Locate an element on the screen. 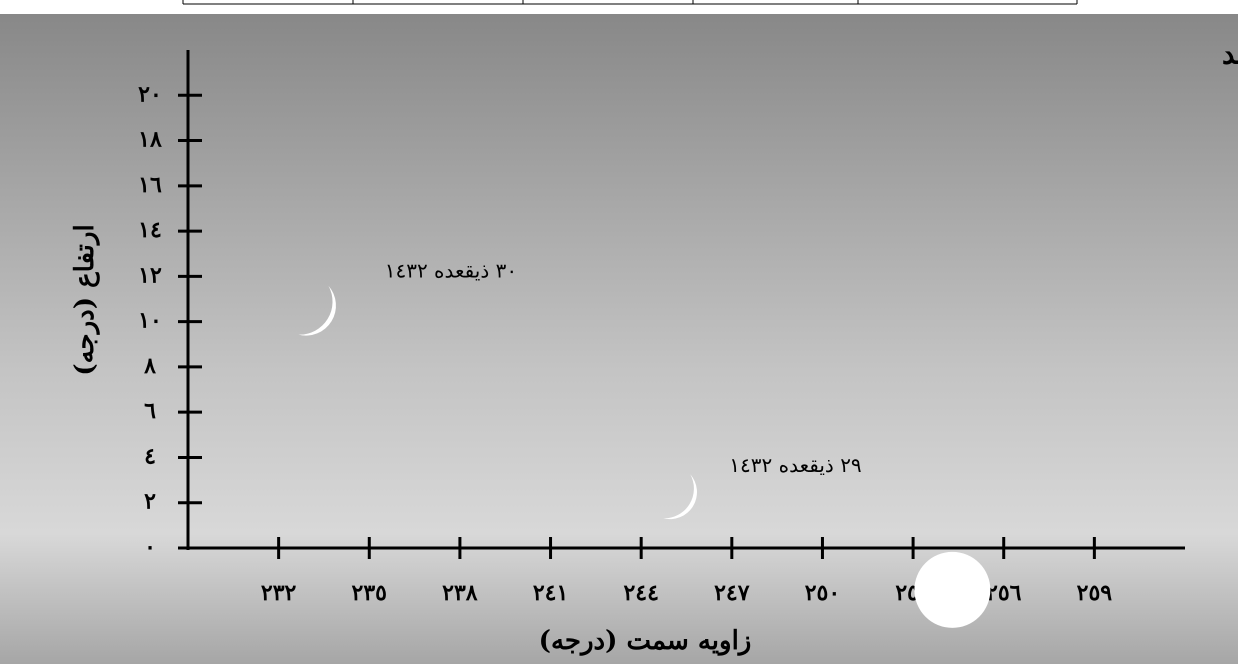 This screenshot has width=1238, height=668. x-tick-label: ٢٤٤ is located at coordinates (640, 593).